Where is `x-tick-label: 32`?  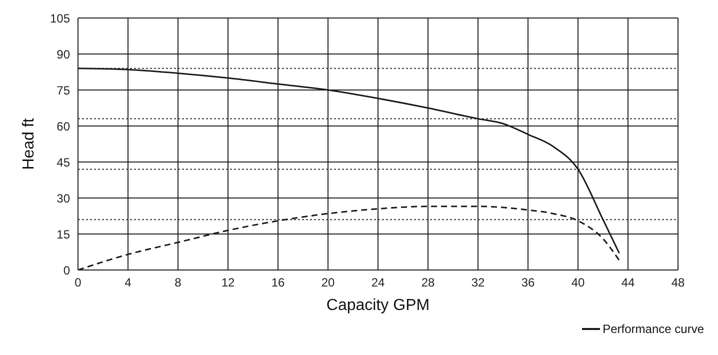 x-tick-label: 32 is located at coordinates (478, 283).